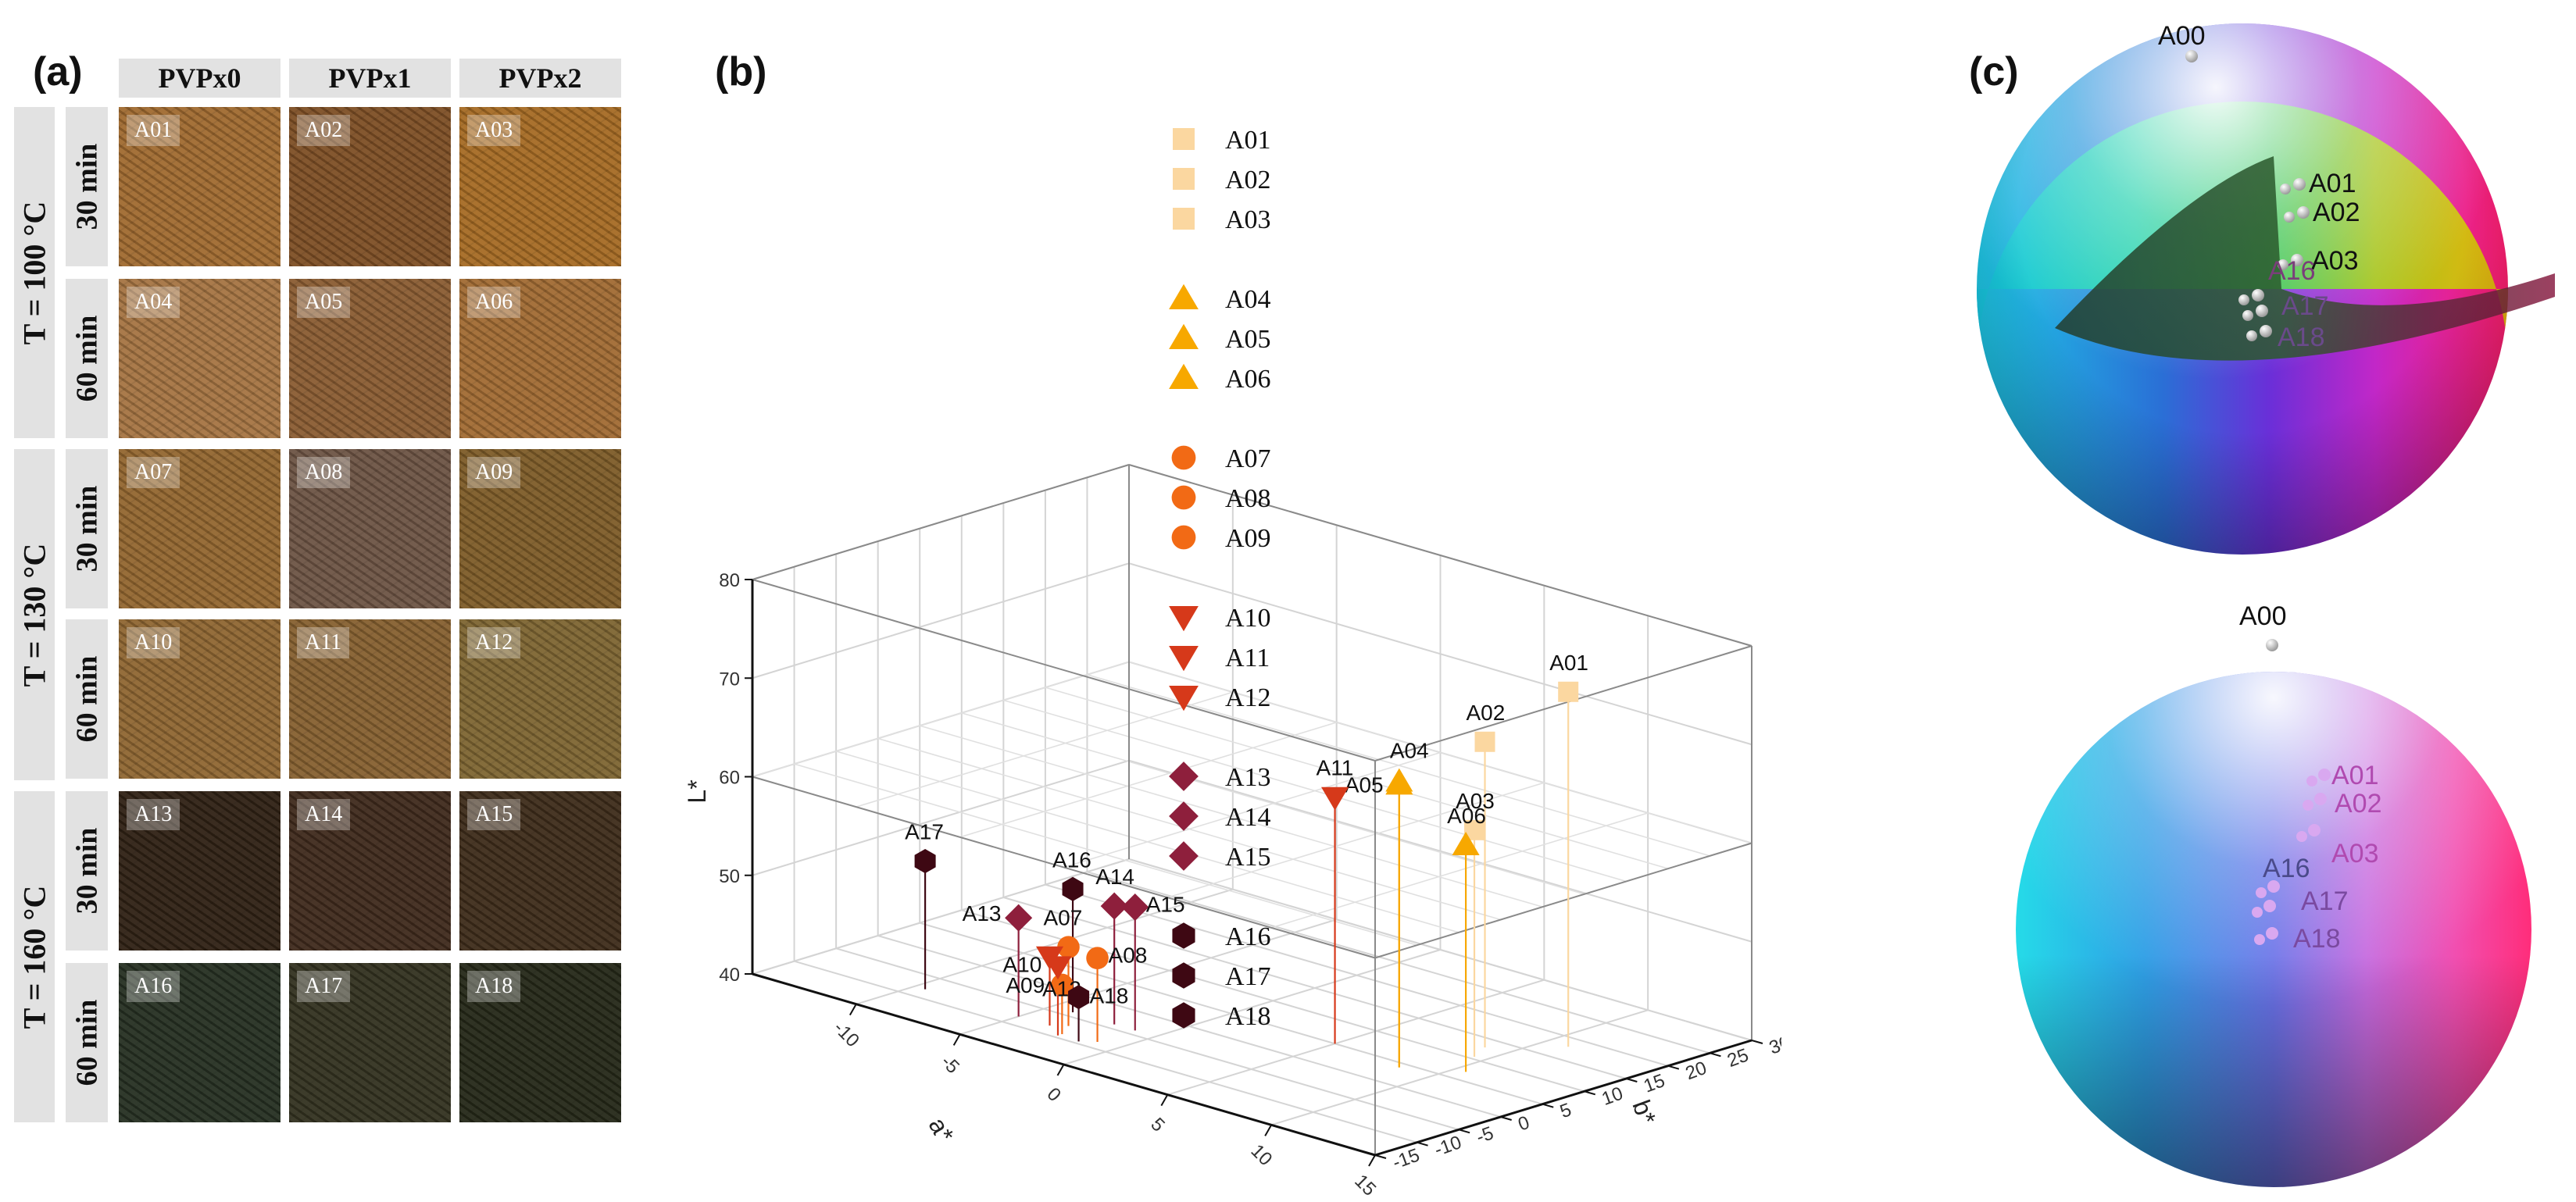 The width and height of the screenshot is (2576, 1202). What do you see at coordinates (983, 913) in the screenshot?
I see `point-label: A13` at bounding box center [983, 913].